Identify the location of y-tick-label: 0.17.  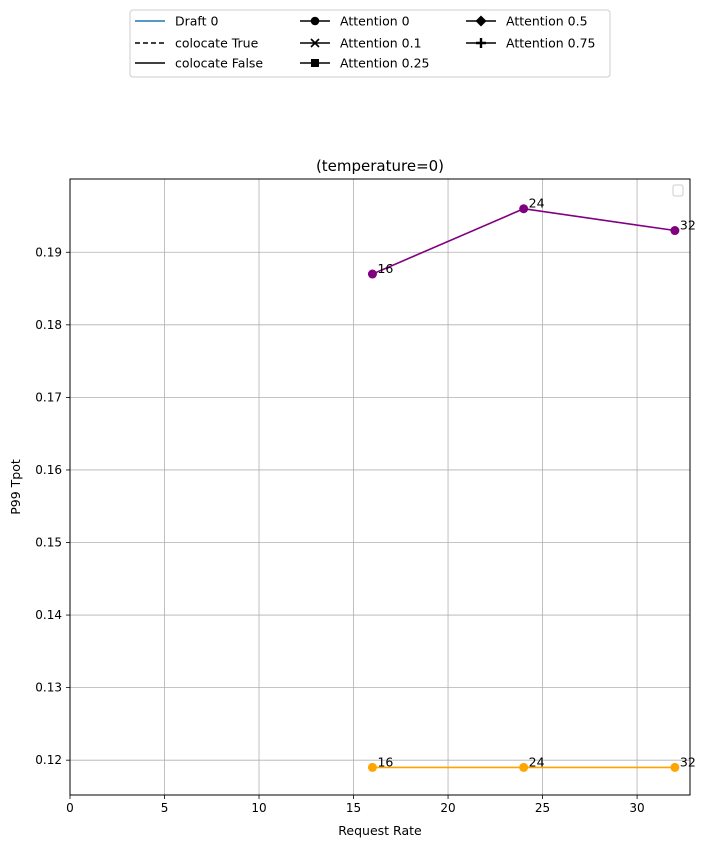
(48, 397).